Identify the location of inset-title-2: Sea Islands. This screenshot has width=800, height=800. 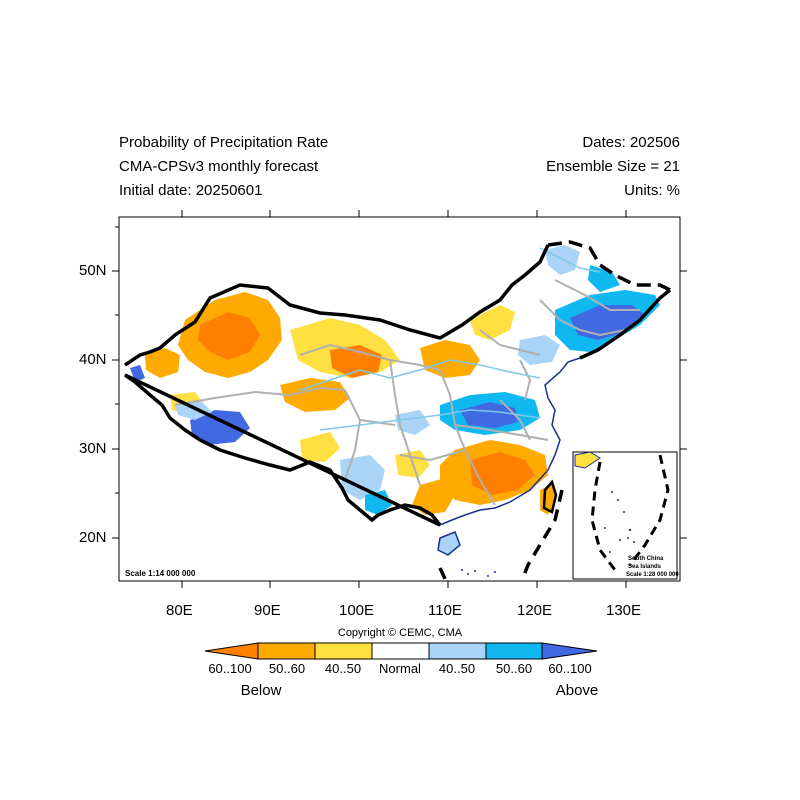
(645, 567).